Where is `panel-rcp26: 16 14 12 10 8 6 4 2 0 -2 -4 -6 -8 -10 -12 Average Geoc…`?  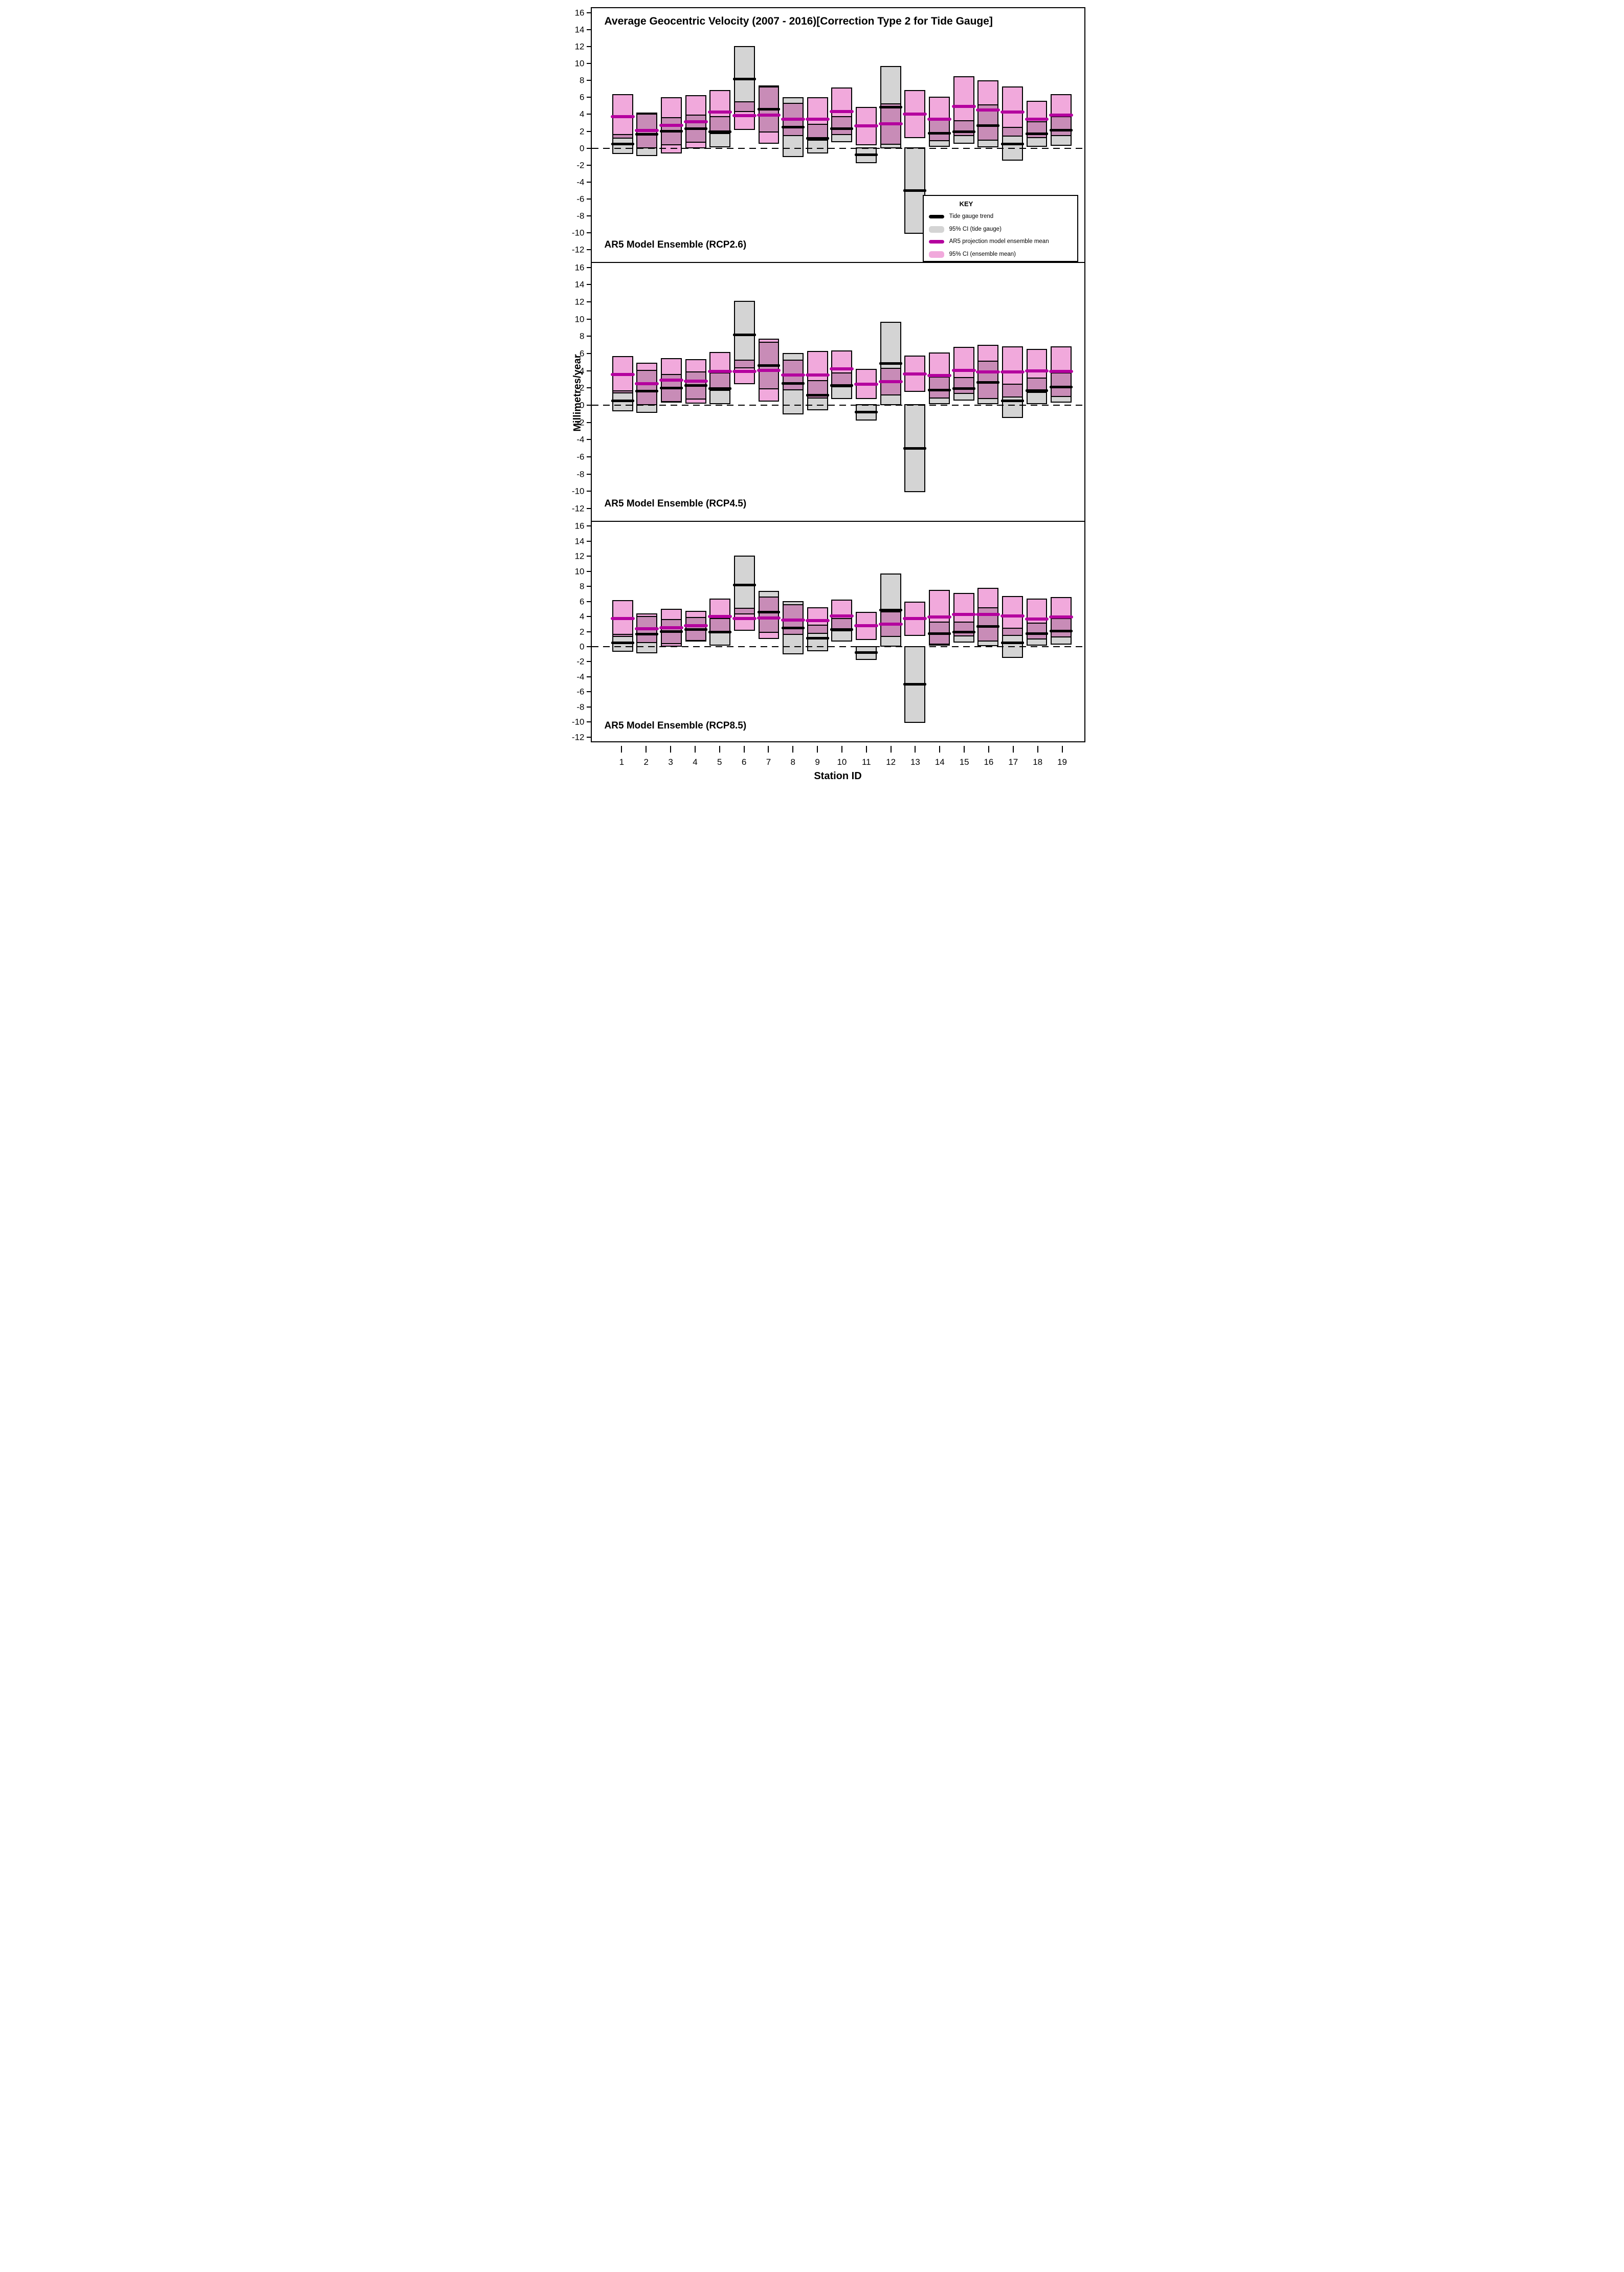 panel-rcp26: 16 14 12 10 8 6 4 2 0 -2 -4 -6 -8 -10 -12 Average Geoc… is located at coordinates (829, 135).